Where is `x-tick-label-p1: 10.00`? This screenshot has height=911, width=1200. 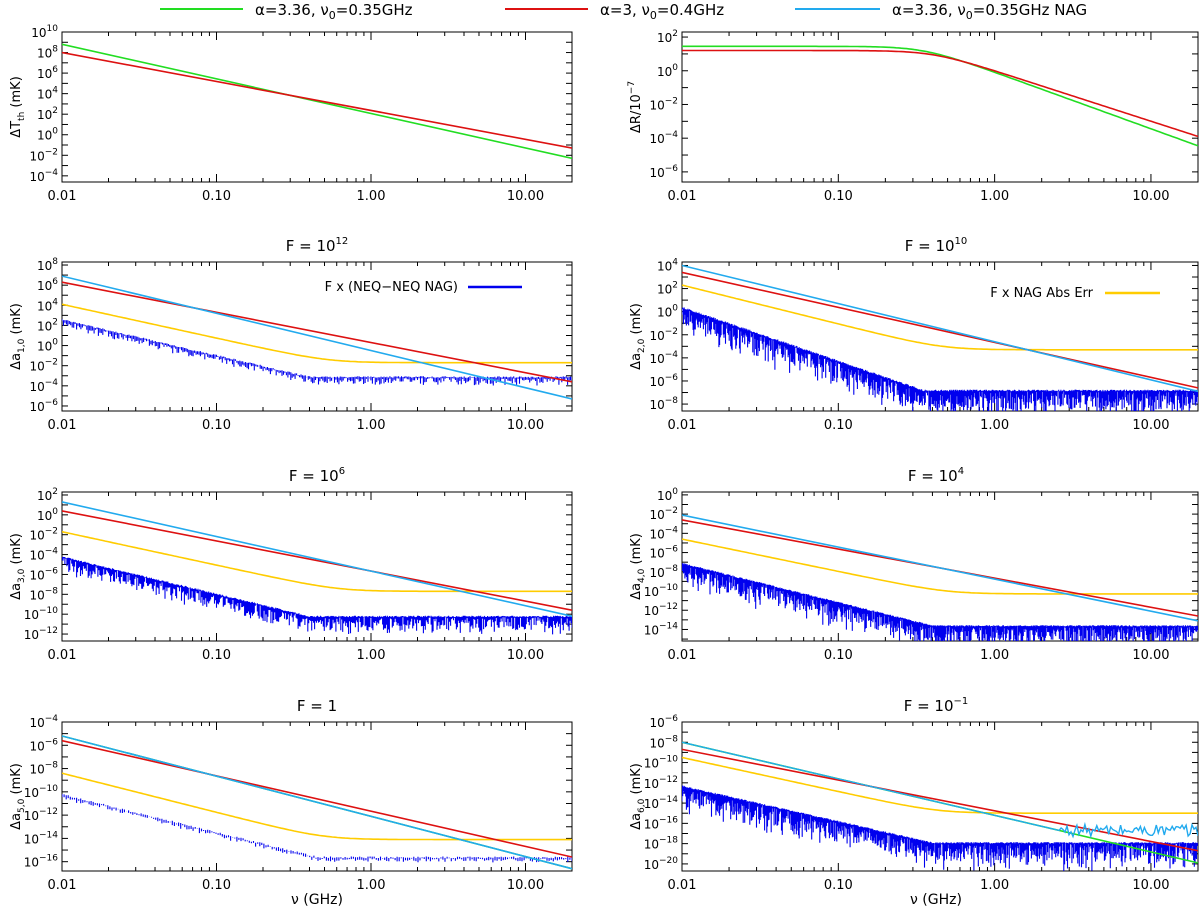
x-tick-label-p1: 10.00 is located at coordinates (1150, 196).